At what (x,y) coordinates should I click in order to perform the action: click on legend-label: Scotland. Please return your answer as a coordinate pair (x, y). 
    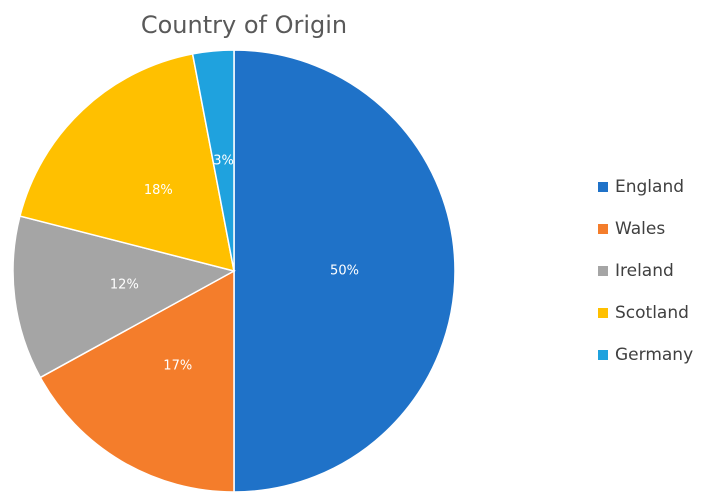
    Looking at the image, I should click on (652, 313).